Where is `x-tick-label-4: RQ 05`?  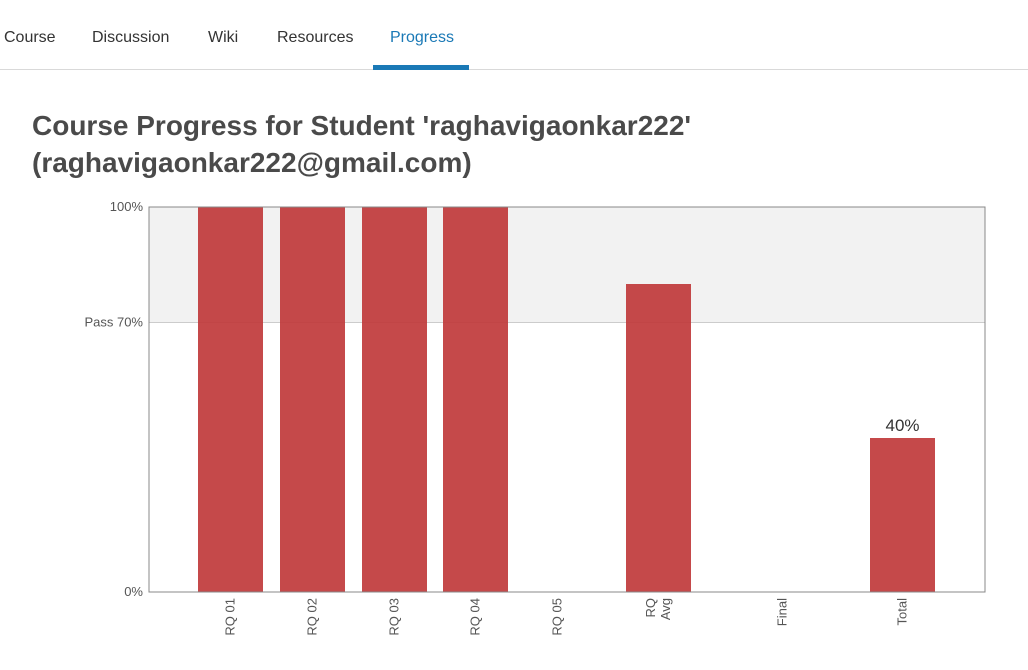
x-tick-label-4: RQ 05 is located at coordinates (557, 617).